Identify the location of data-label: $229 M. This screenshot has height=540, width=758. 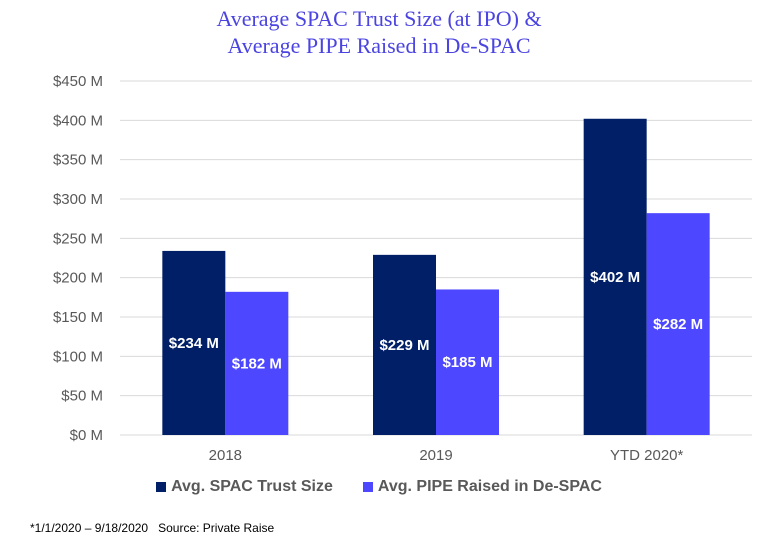
(404, 345).